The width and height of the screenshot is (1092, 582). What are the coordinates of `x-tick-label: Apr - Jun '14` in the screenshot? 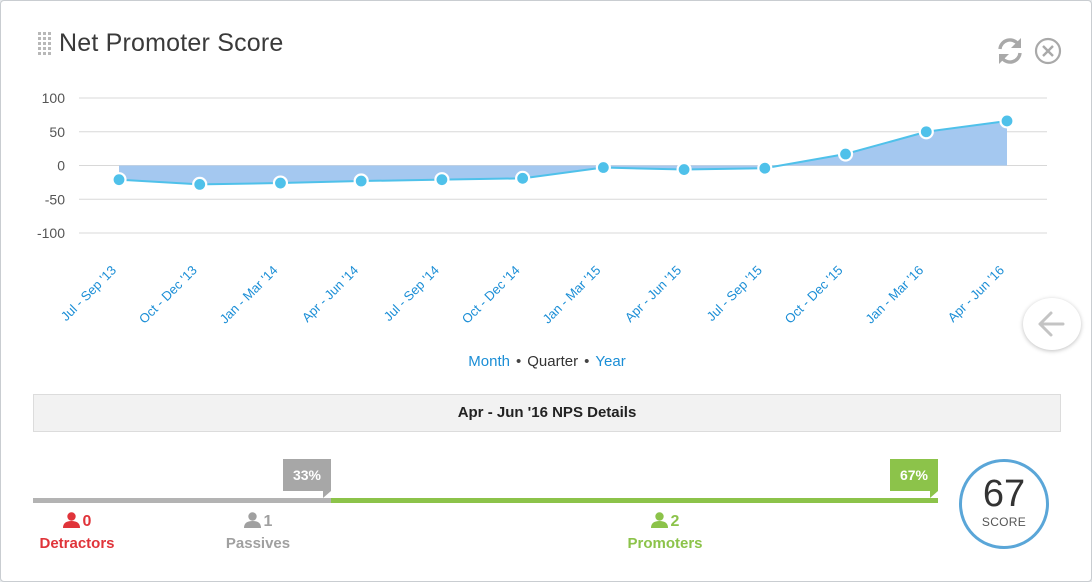 It's located at (330, 294).